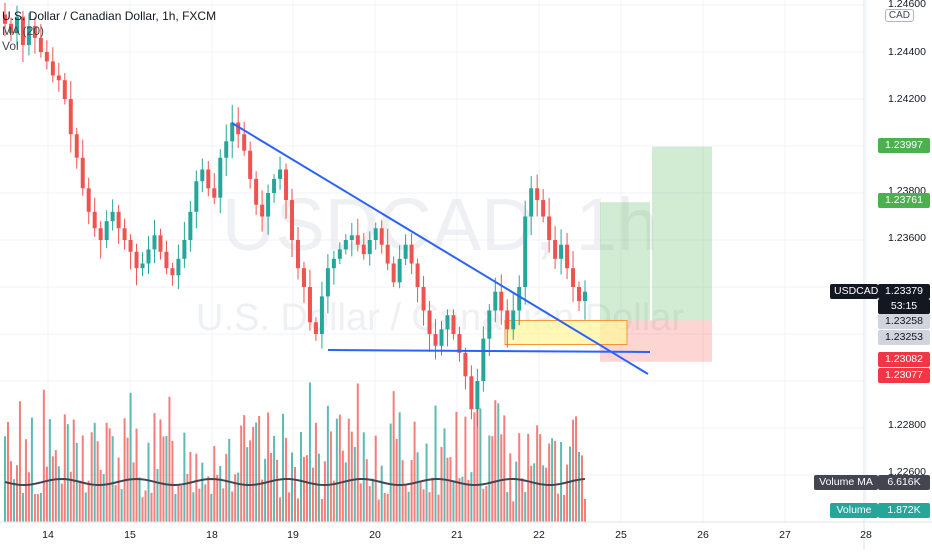  Describe the element at coordinates (899, 15) in the screenshot. I see `currency-badge: CAD` at that location.